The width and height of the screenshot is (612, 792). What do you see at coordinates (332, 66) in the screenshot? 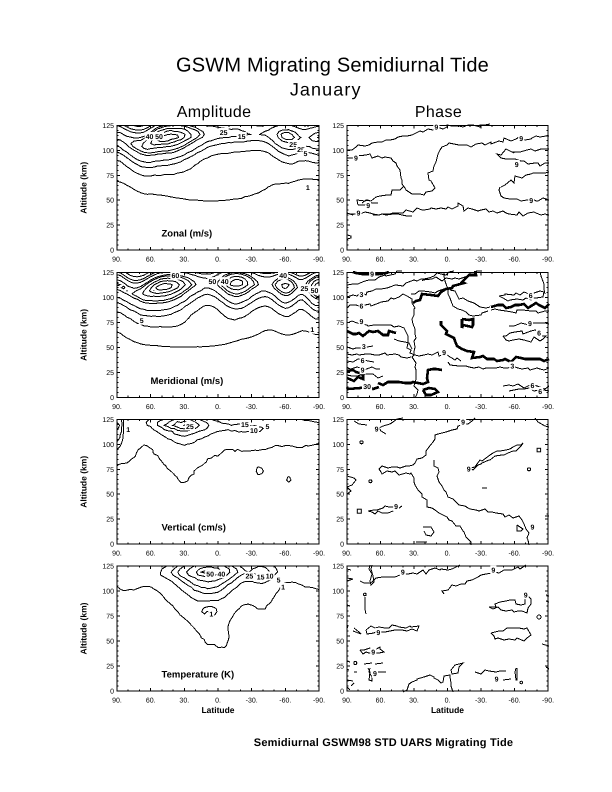
I see `svg-text:GSWM Migrating Semidiurnal Tid: GSWM Migrating Semidiurnal Tide` at bounding box center [332, 66].